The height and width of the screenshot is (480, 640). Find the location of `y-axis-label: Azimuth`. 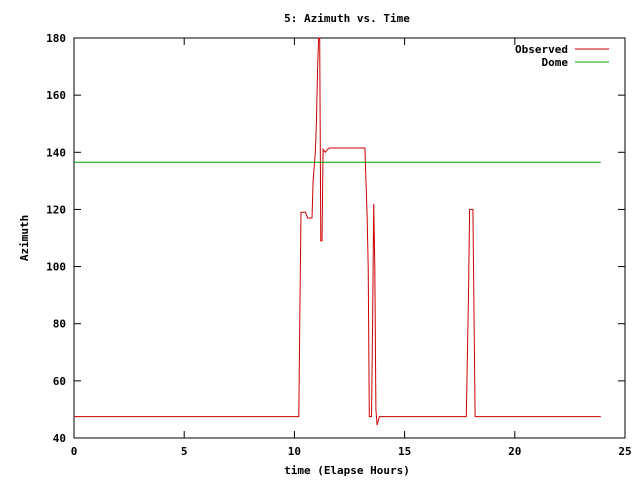

y-axis-label: Azimuth is located at coordinates (24, 238).